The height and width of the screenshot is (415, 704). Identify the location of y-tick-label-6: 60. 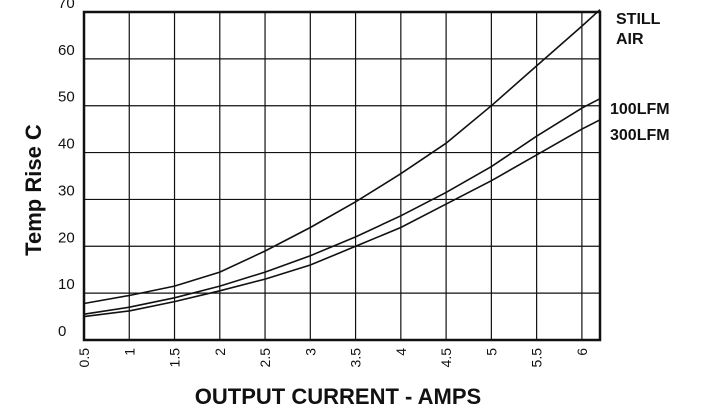
(66, 50).